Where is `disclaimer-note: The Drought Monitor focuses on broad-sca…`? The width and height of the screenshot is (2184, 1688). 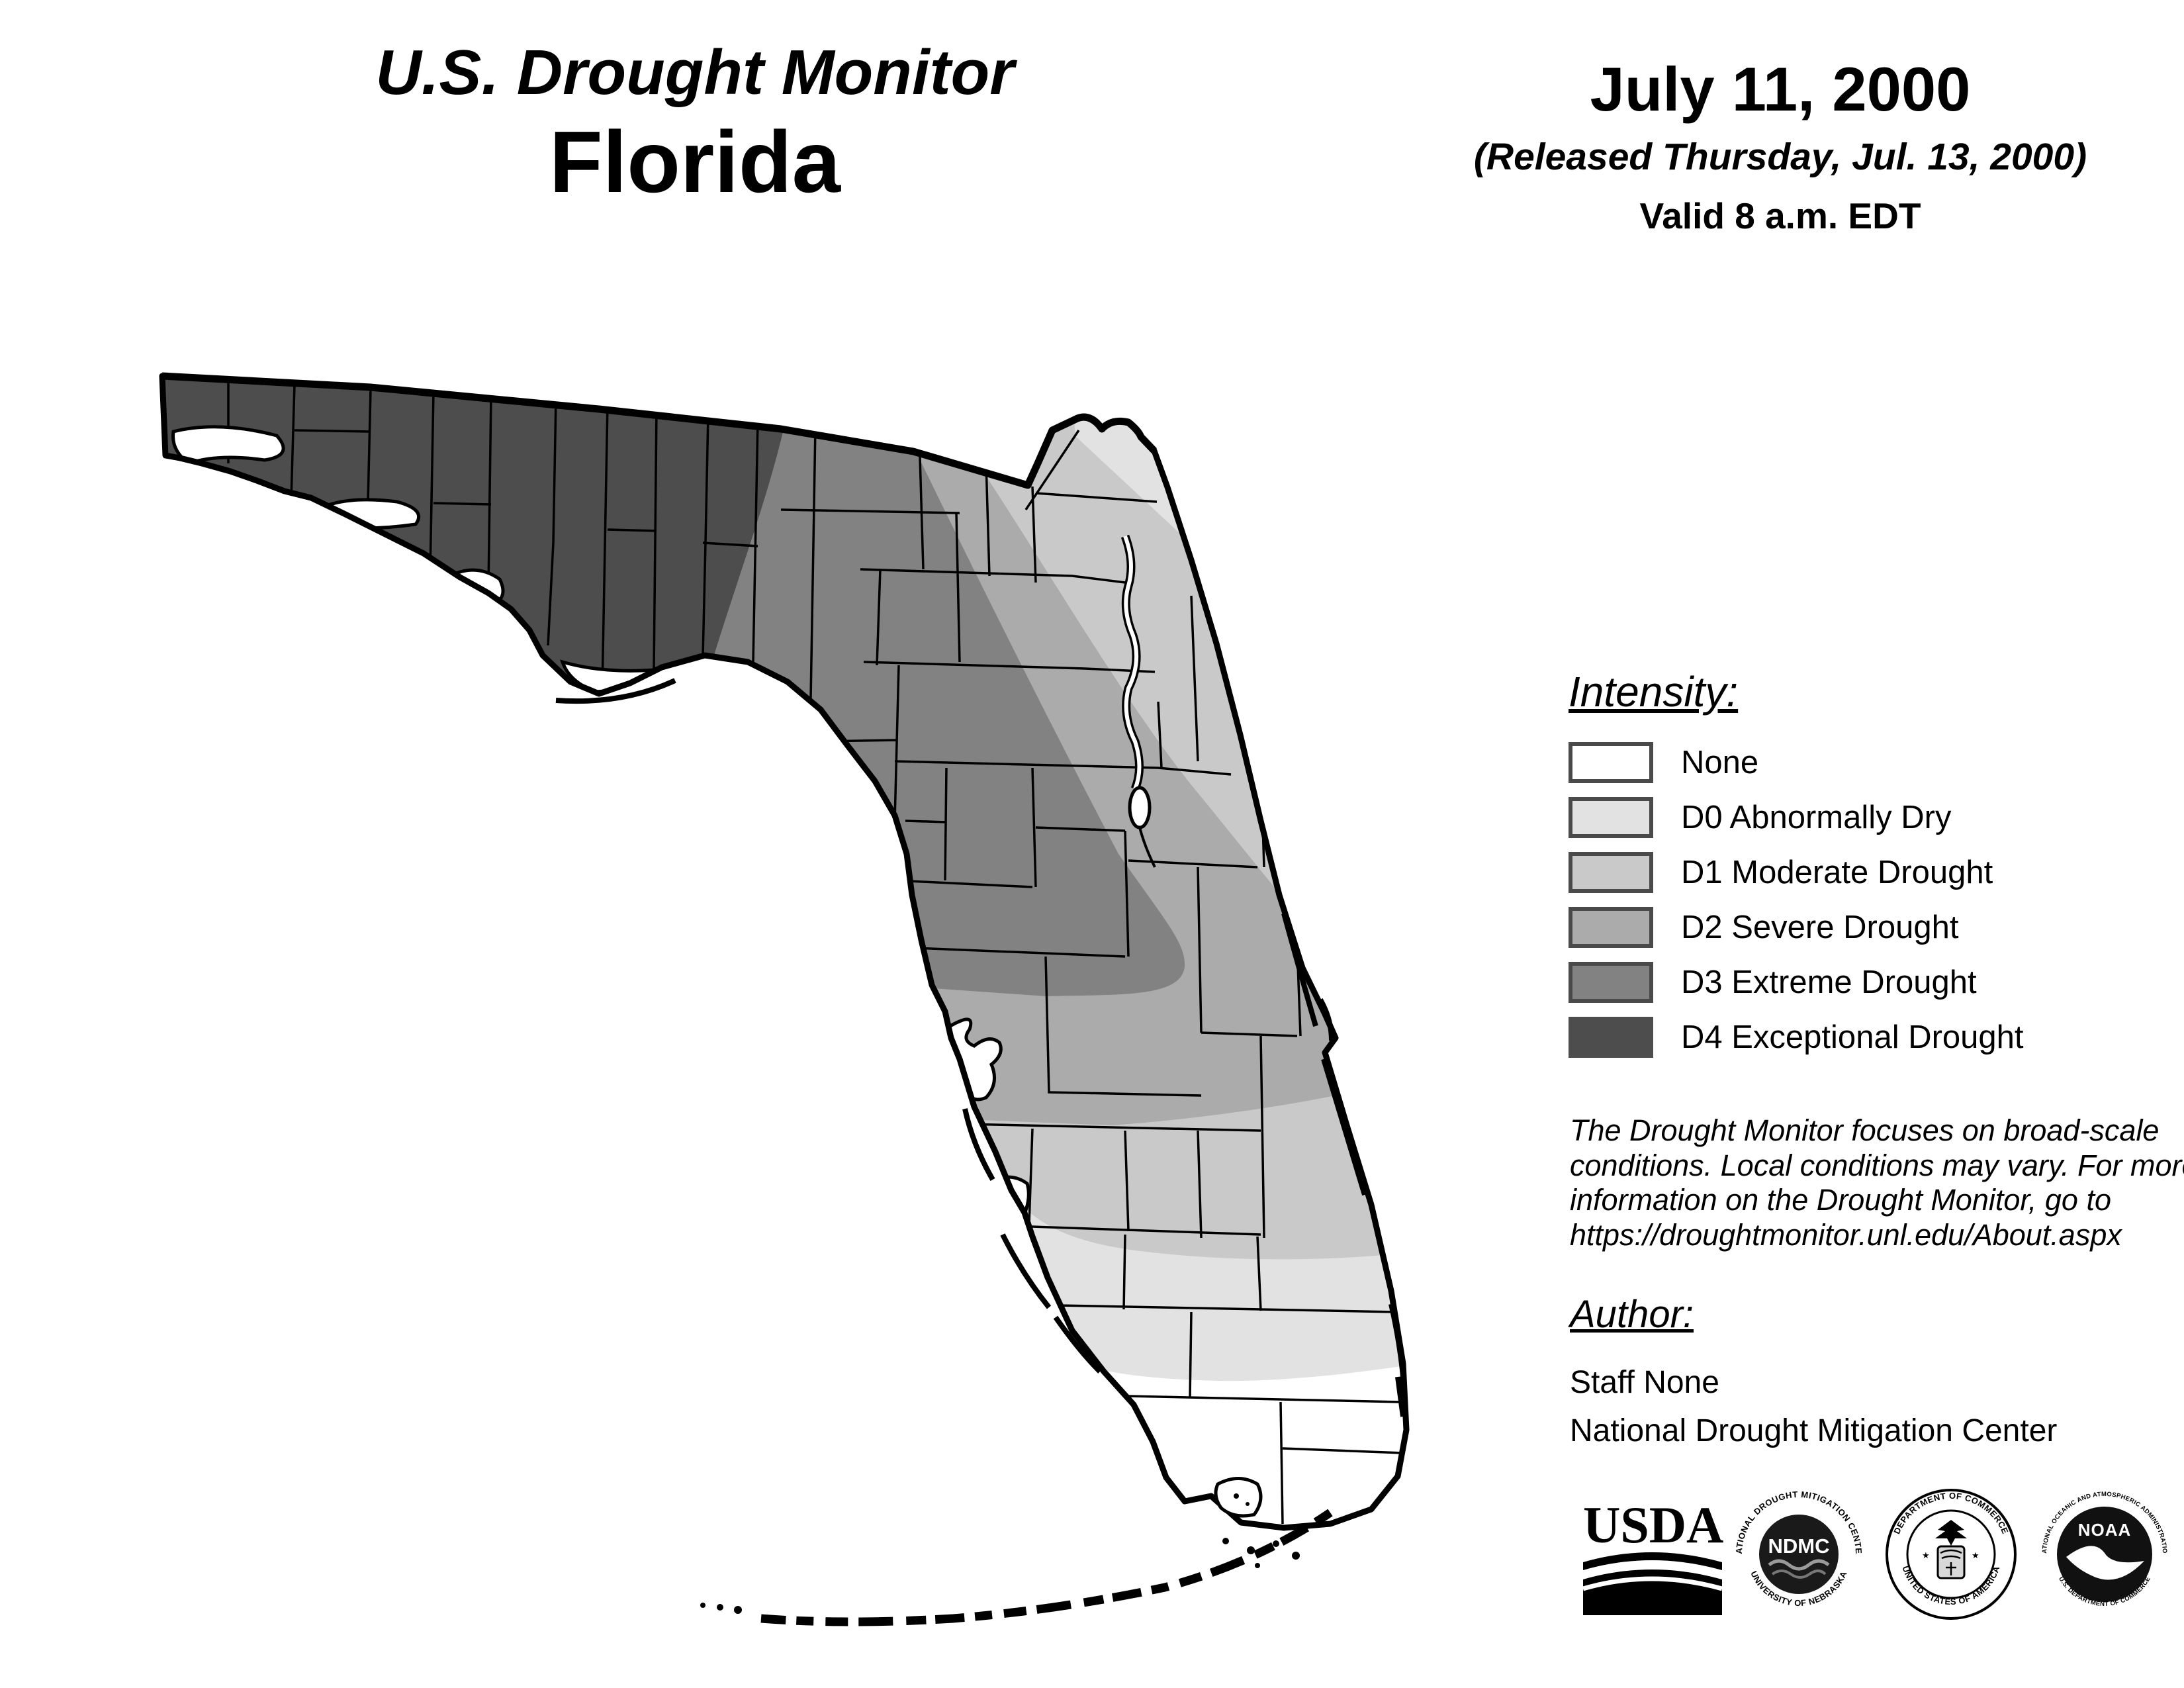
disclaimer-note: The Drought Monitor focuses on broad-sca… is located at coordinates (1877, 1183).